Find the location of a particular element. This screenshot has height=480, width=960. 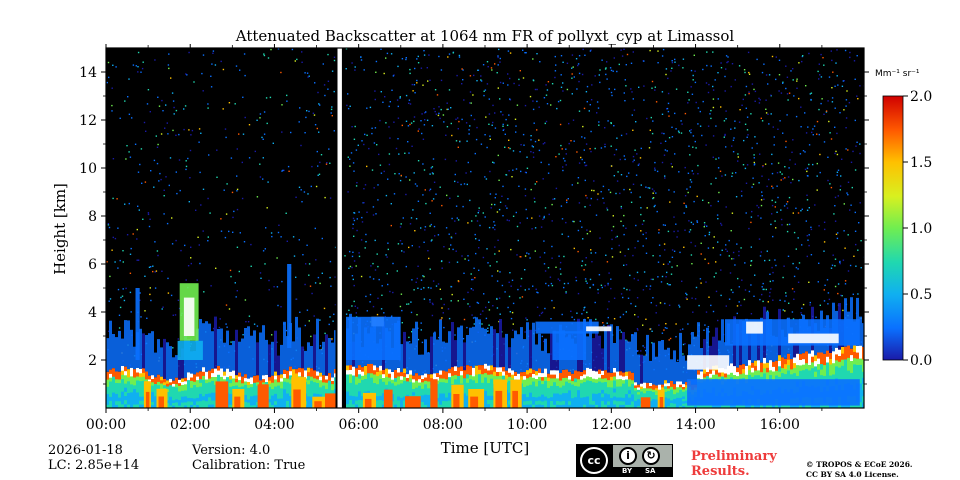

cc-by-label: BY is located at coordinates (627, 471).